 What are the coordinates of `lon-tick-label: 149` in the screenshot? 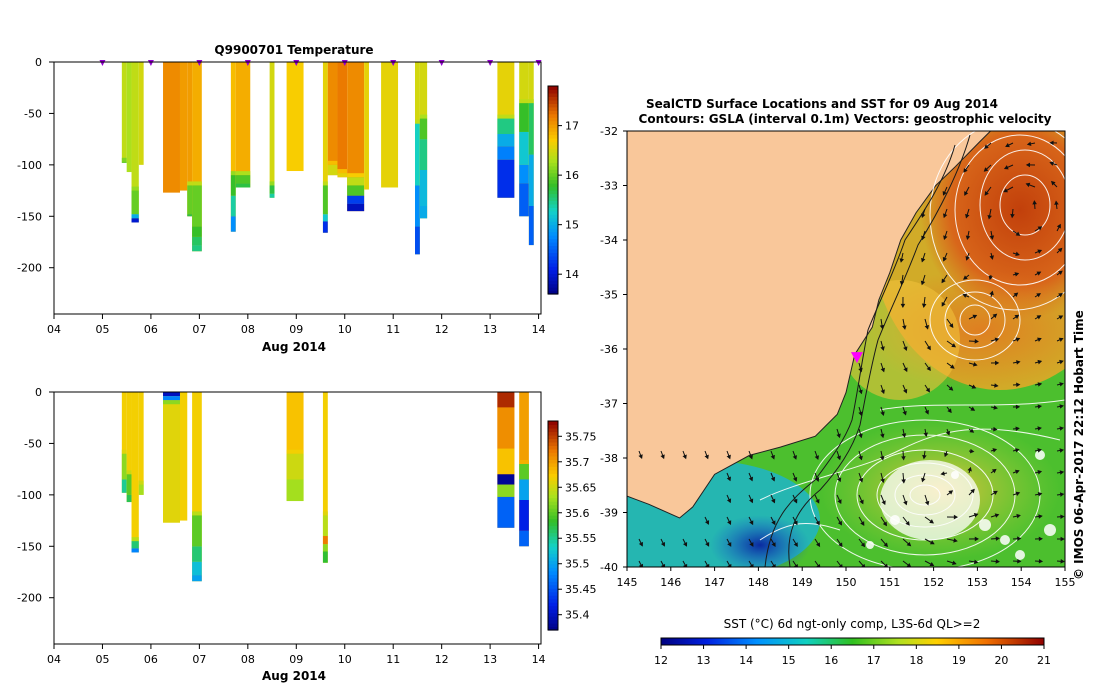 It's located at (802, 582).